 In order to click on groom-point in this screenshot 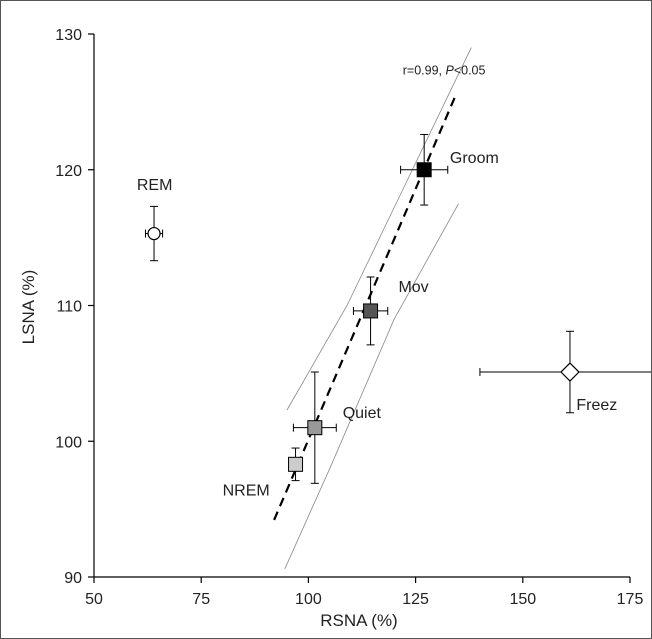, I will do `click(424, 170)`.